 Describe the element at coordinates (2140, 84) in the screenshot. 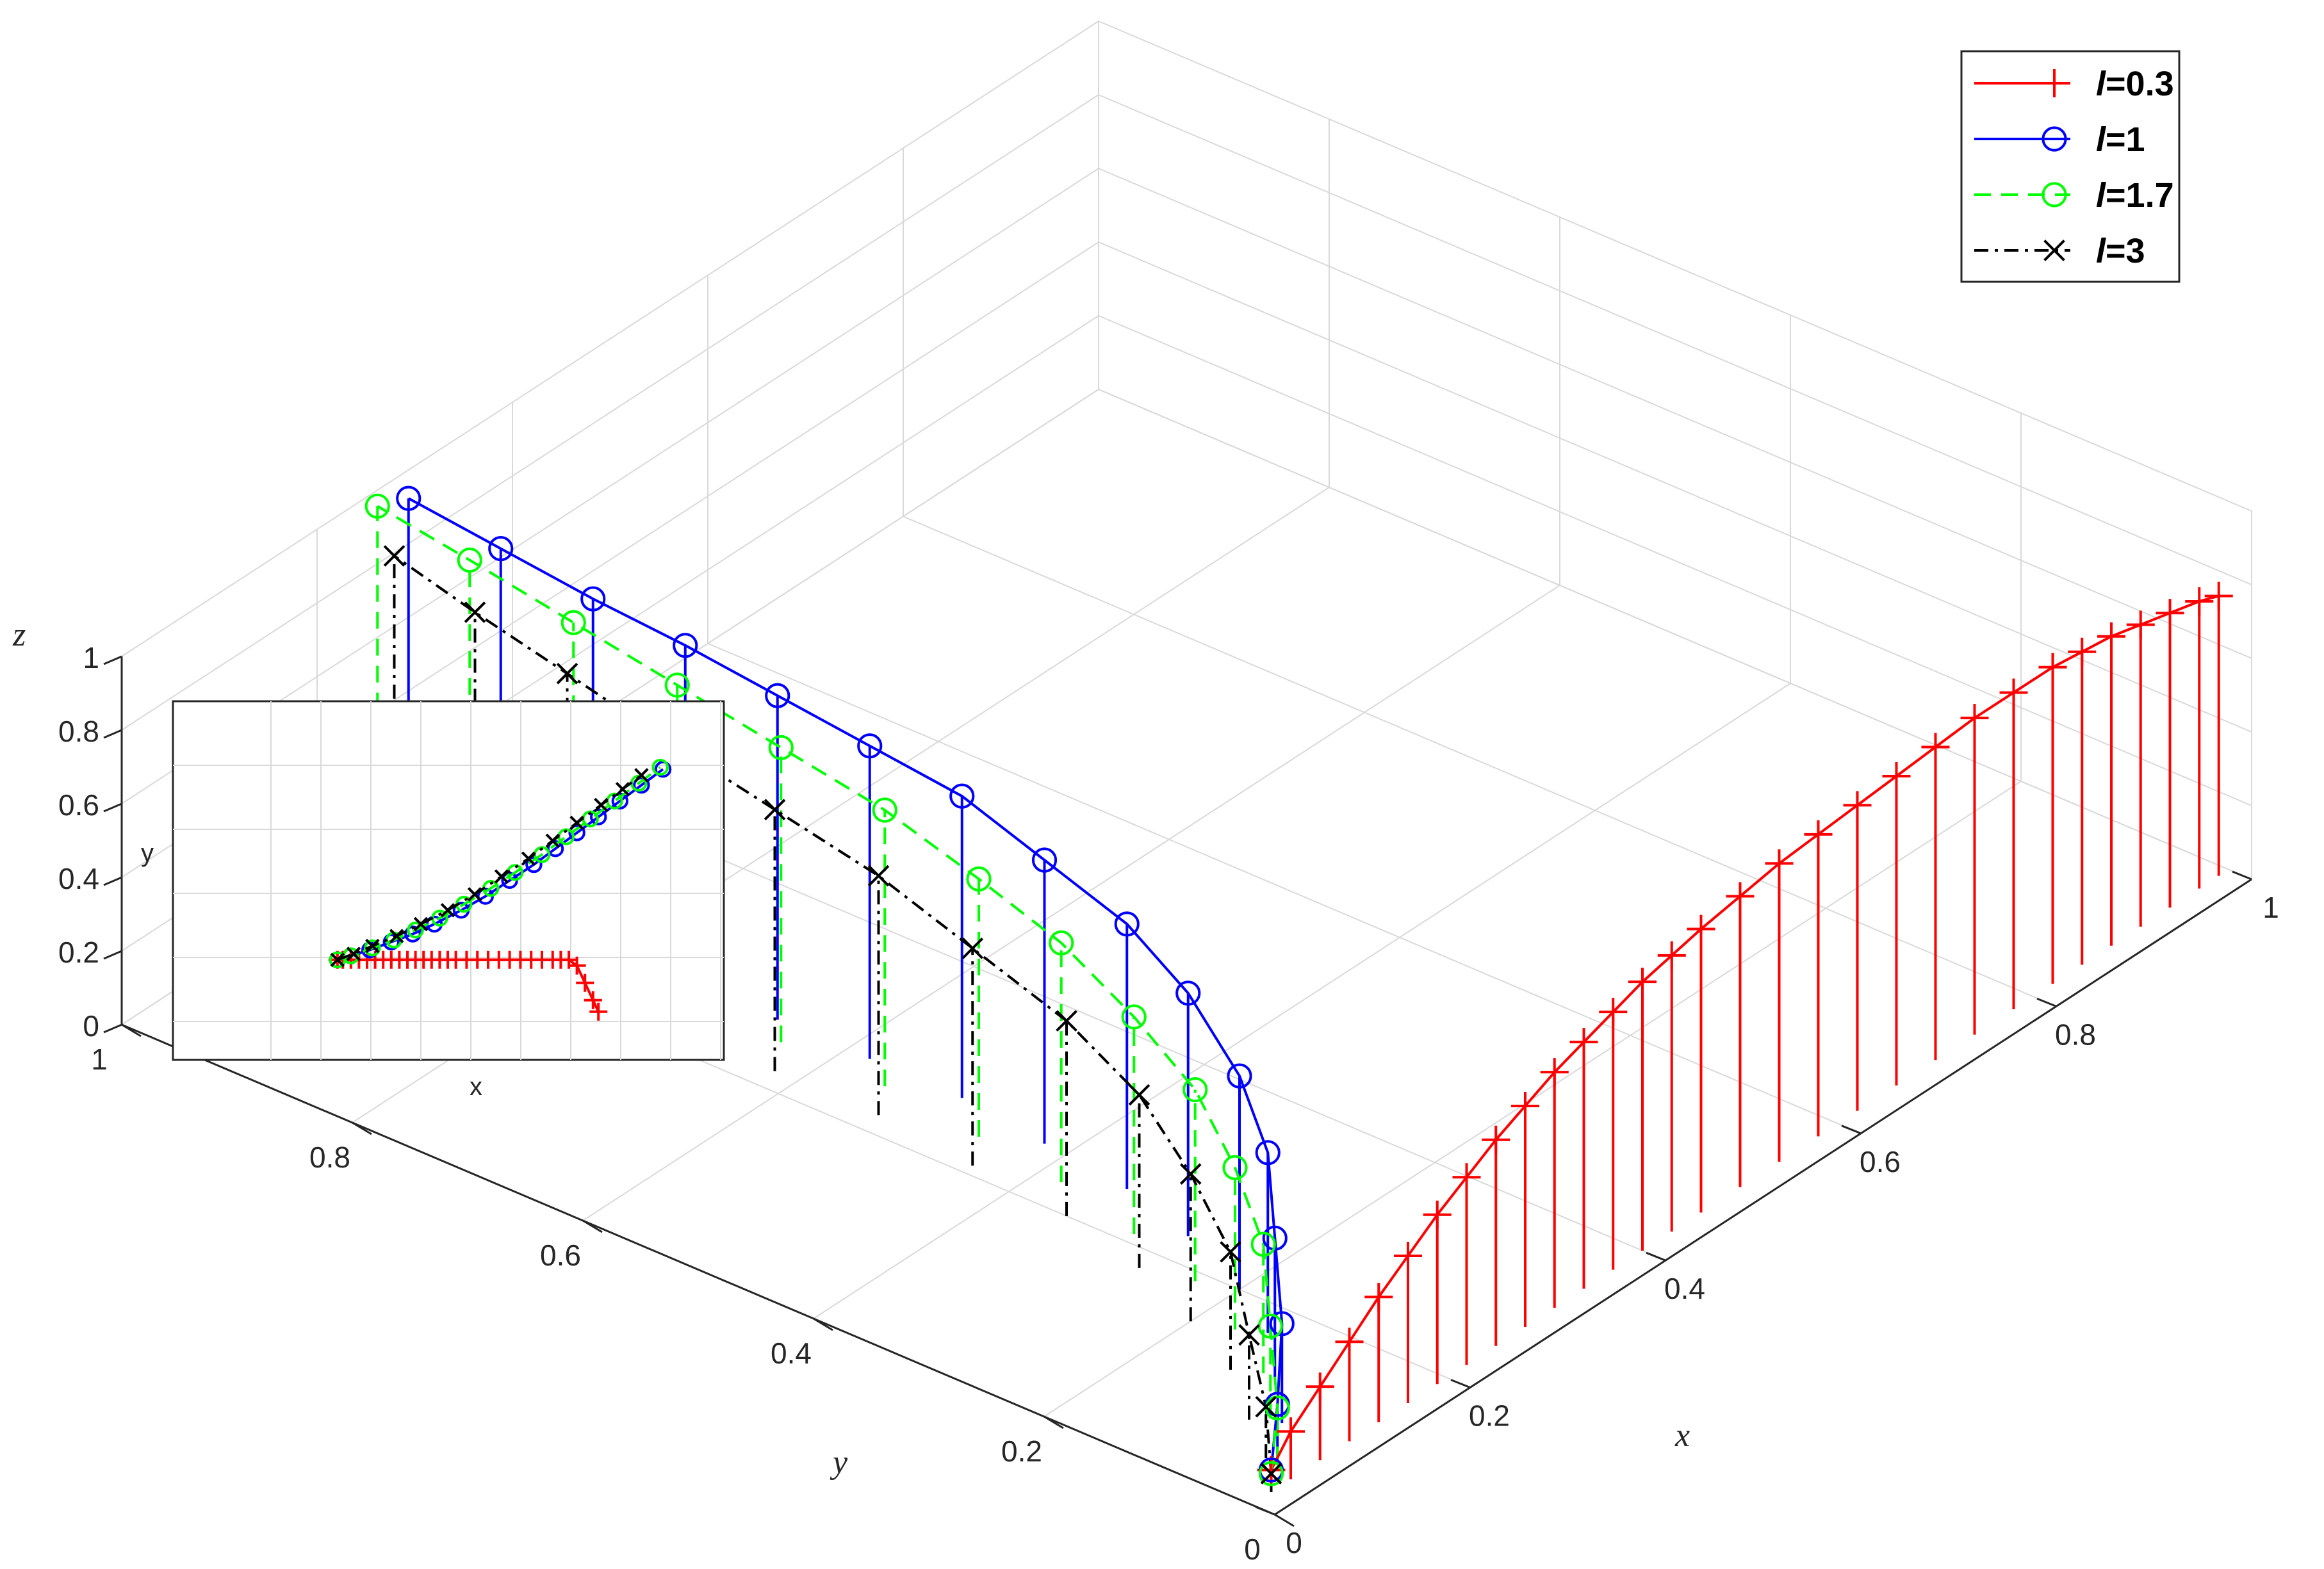

I see `legend-label-value: =0.3` at that location.